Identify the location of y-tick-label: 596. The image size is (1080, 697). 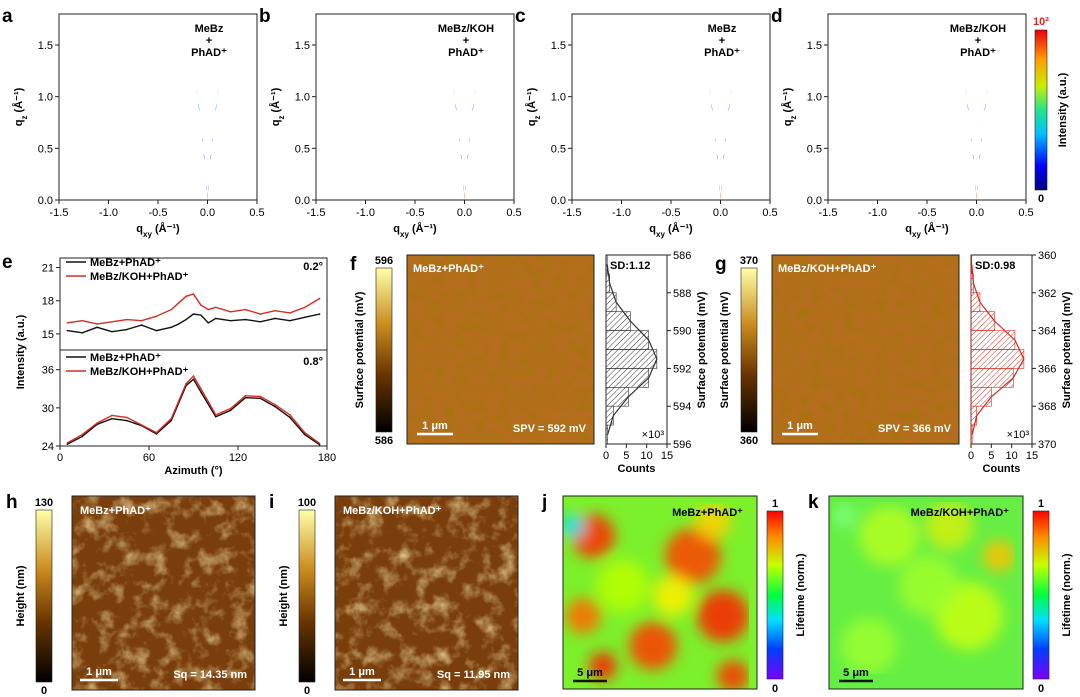
(682, 445).